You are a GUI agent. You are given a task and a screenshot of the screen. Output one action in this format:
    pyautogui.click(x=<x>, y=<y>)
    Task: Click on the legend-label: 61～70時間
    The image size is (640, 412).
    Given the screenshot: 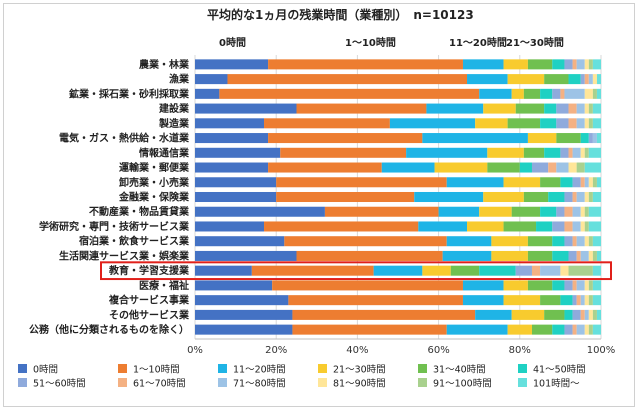 What is the action you would take?
    pyautogui.click(x=159, y=384)
    